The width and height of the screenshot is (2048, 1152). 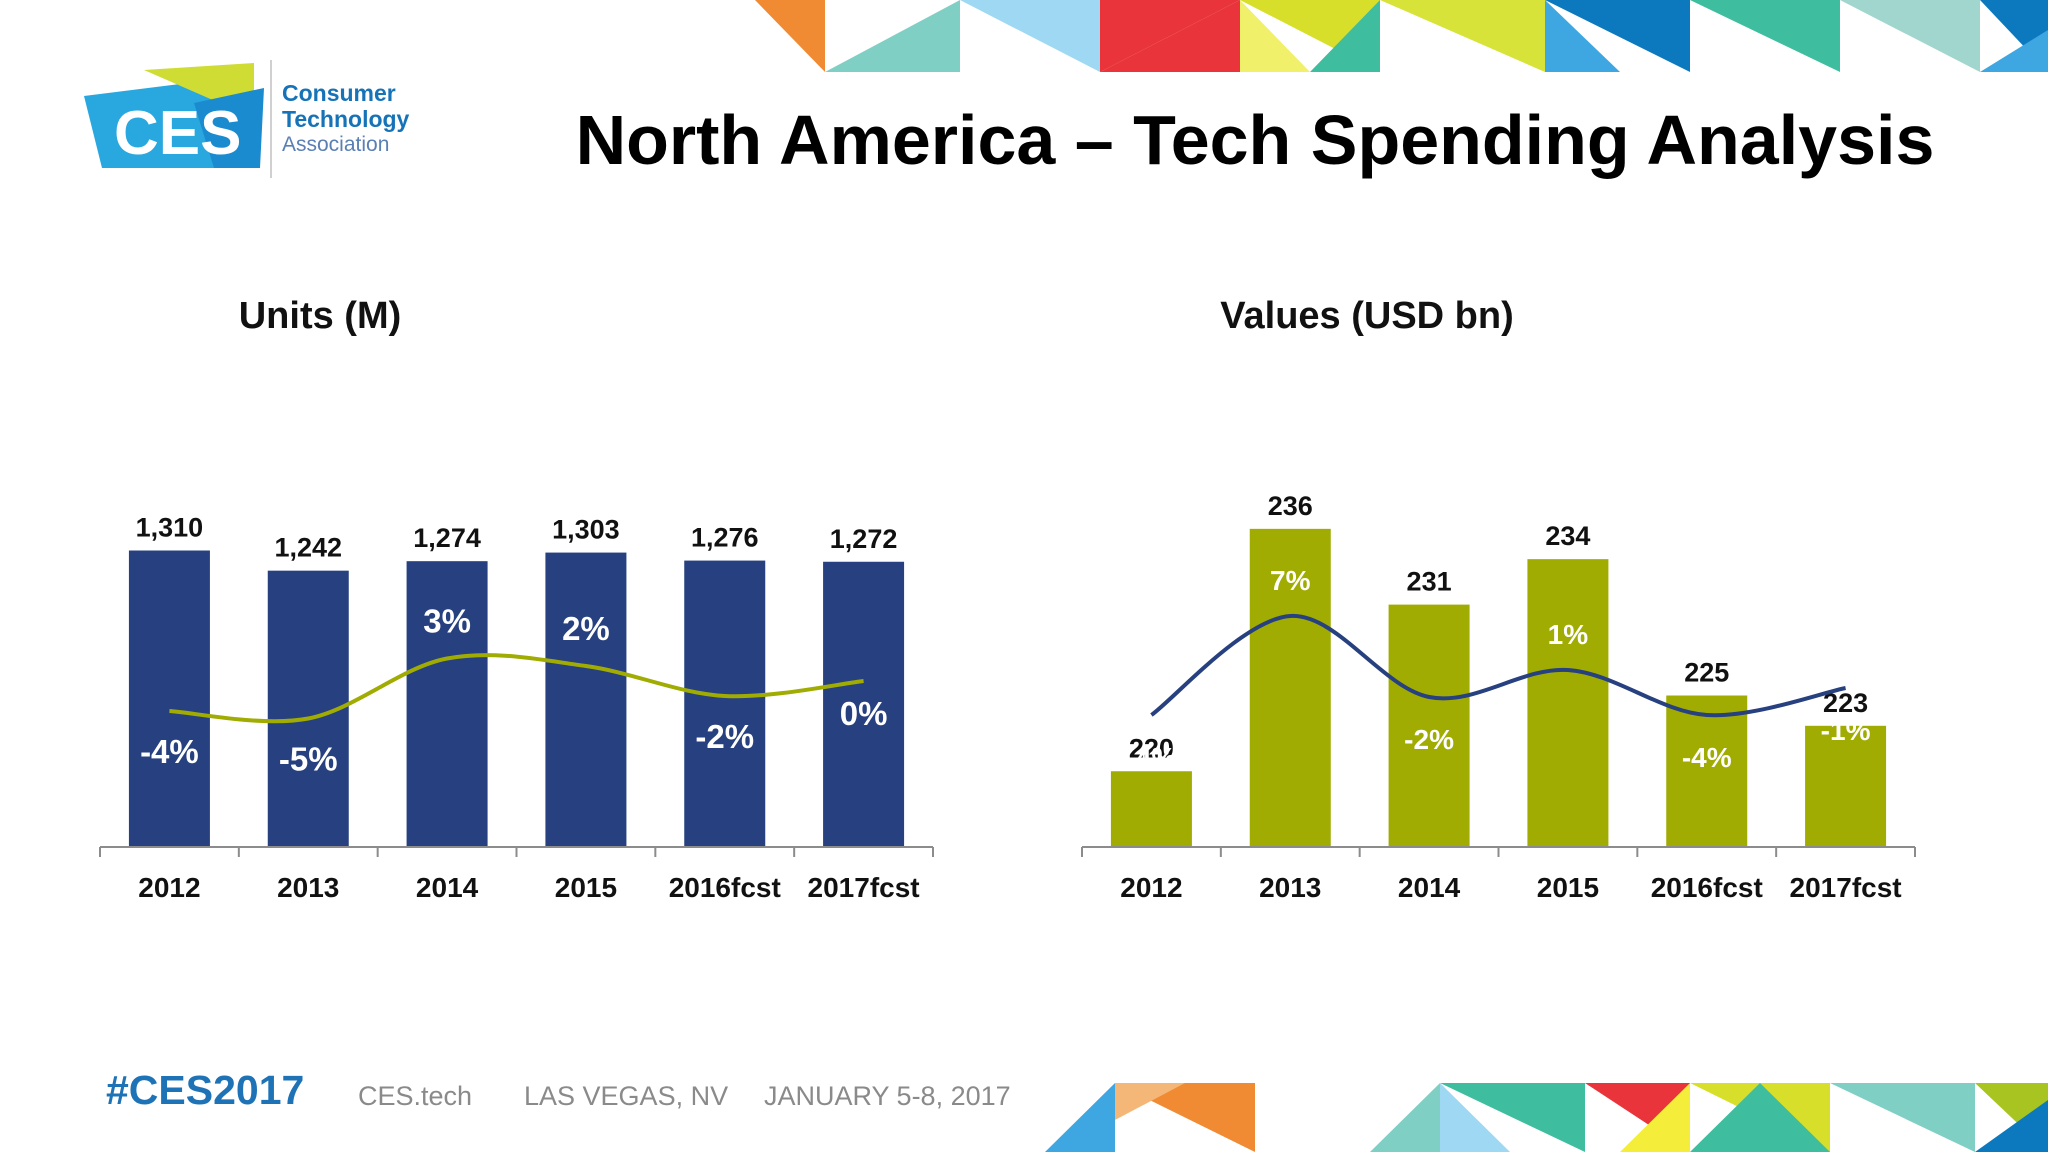 I want to click on organization-line-1: Consumer, so click(x=339, y=93).